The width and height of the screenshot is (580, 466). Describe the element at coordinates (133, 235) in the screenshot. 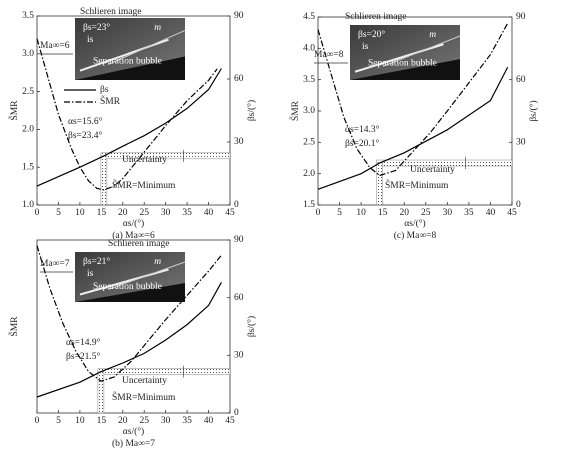

I see `caption: (a) Ma∞=6` at that location.